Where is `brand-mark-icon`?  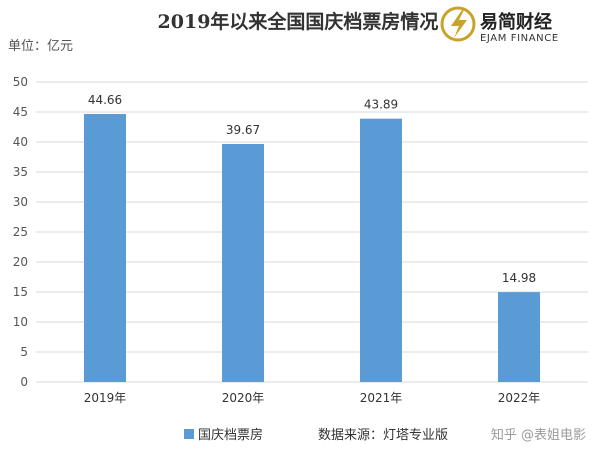
brand-mark-icon is located at coordinates (458, 24).